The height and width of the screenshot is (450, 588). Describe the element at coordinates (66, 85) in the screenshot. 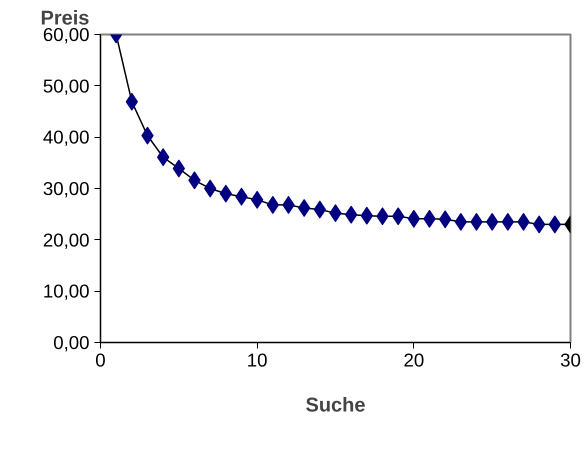

I see `y-tick-label: 50,00` at that location.